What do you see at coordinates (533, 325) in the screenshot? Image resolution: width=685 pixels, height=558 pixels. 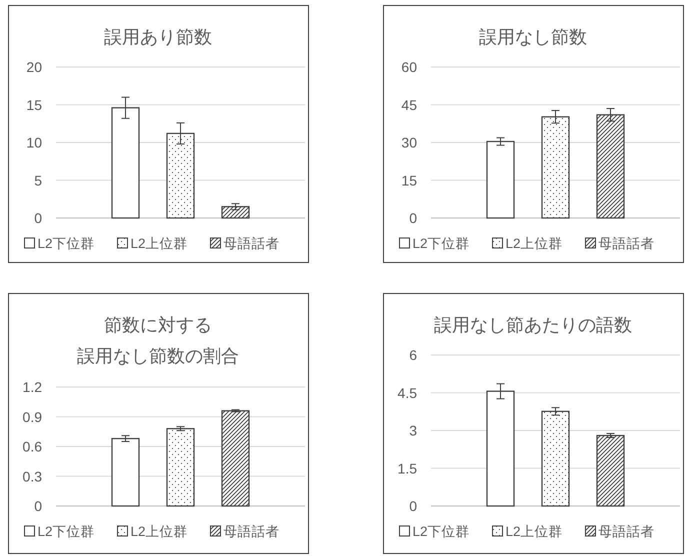 I see `chart-title: 誤用なし節あたりの語数` at bounding box center [533, 325].